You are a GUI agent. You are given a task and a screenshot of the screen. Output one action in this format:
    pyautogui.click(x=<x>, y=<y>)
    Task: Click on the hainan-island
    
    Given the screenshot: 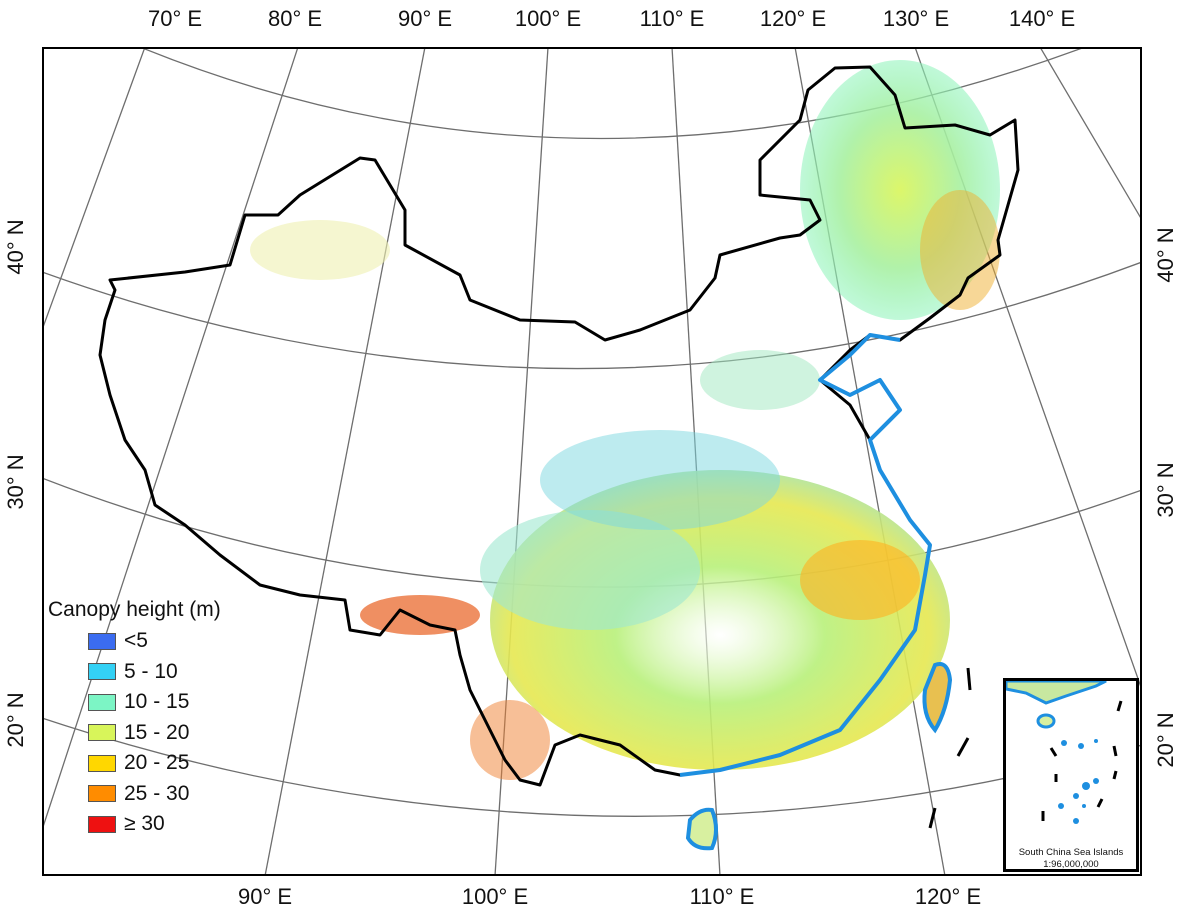 What is the action you would take?
    pyautogui.click(x=701, y=829)
    